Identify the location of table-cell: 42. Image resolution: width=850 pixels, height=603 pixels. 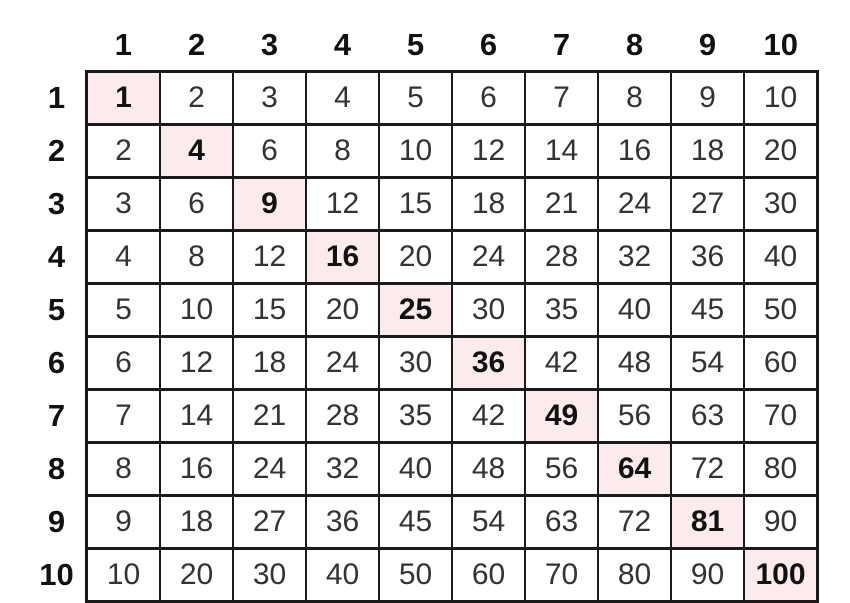
(561, 363).